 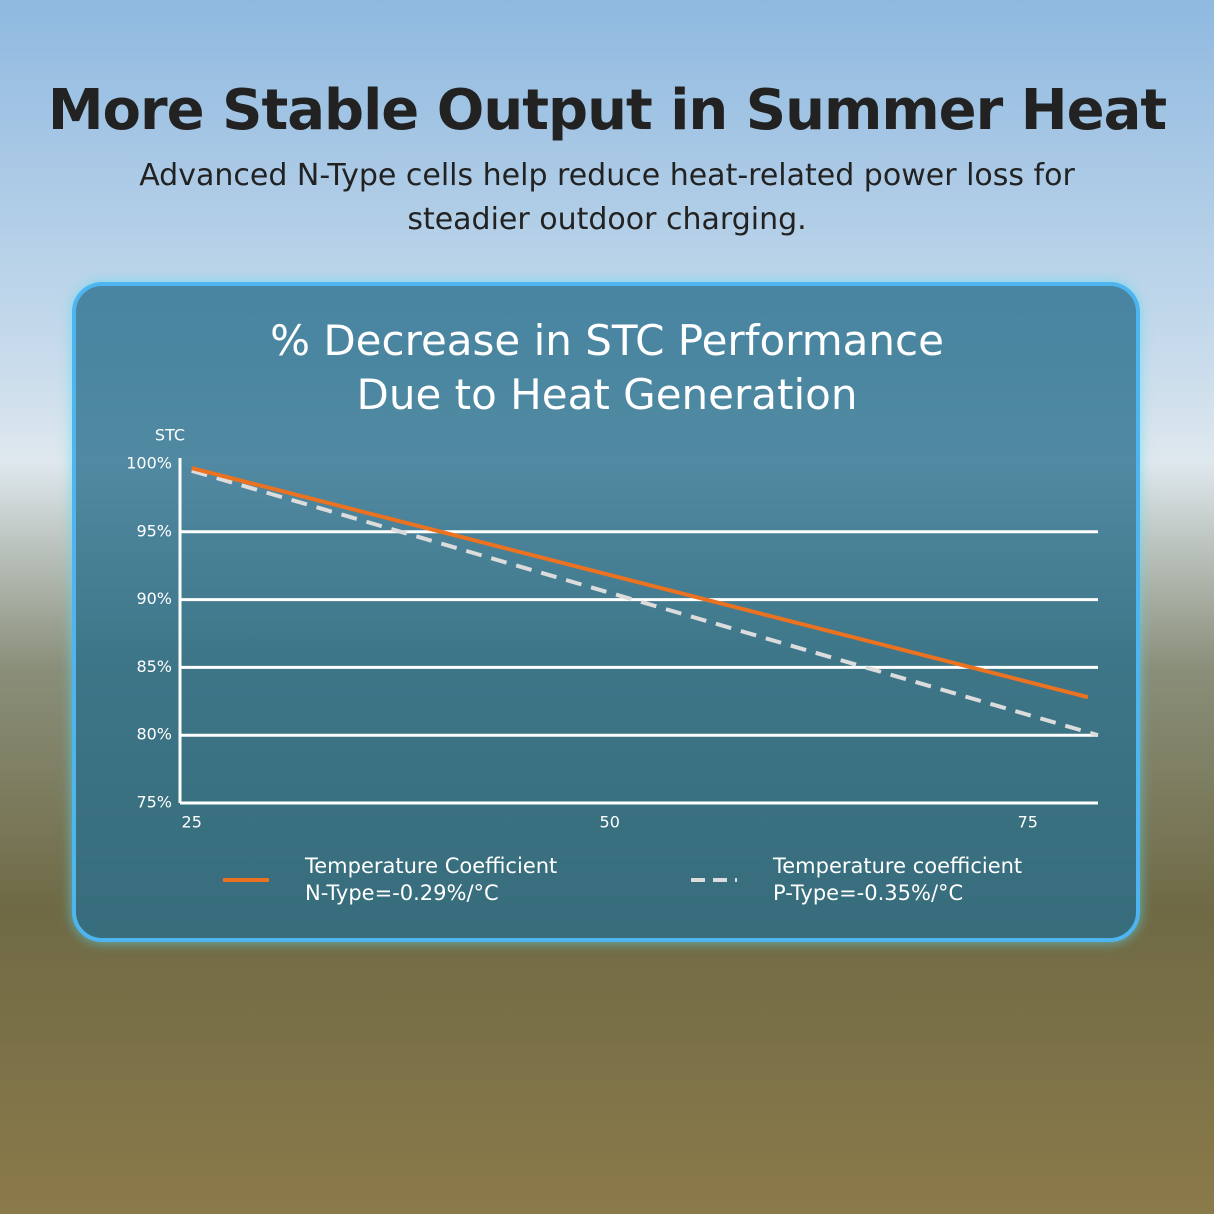 I want to click on x-tick-label: 25, so click(x=192, y=822).